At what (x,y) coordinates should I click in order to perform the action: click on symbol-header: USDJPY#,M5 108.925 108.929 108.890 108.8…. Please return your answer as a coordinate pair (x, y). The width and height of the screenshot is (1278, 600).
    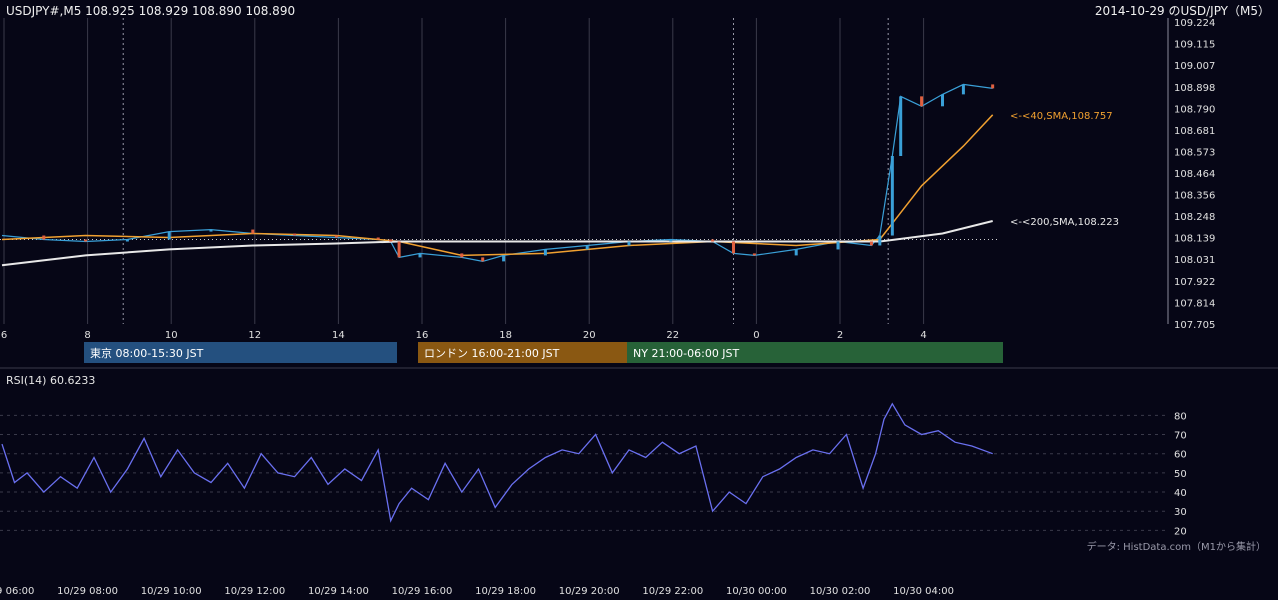
    Looking at the image, I should click on (150, 11).